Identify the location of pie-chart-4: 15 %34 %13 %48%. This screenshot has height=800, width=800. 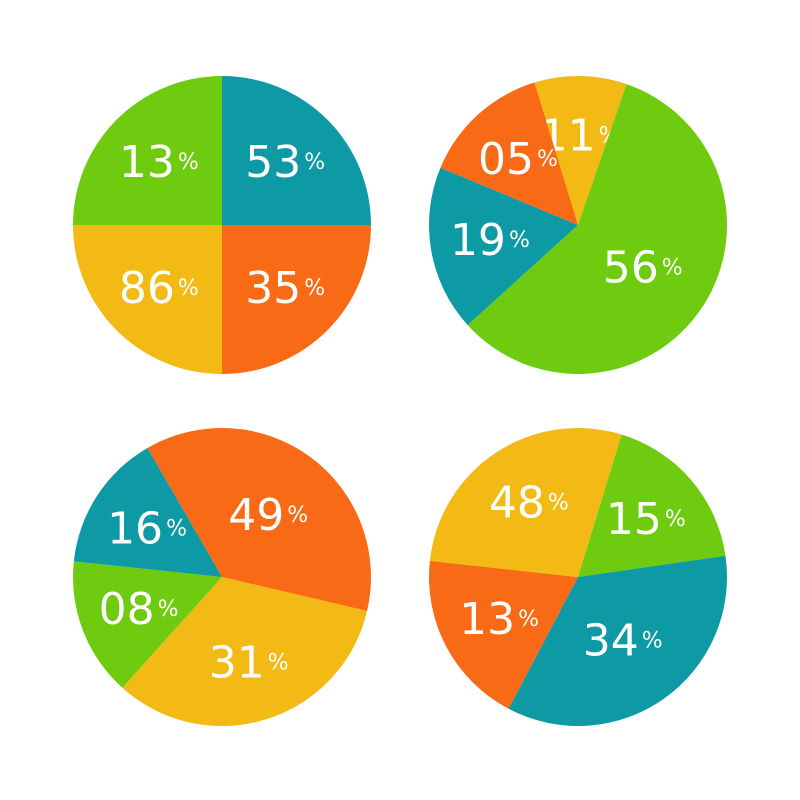
(578, 577).